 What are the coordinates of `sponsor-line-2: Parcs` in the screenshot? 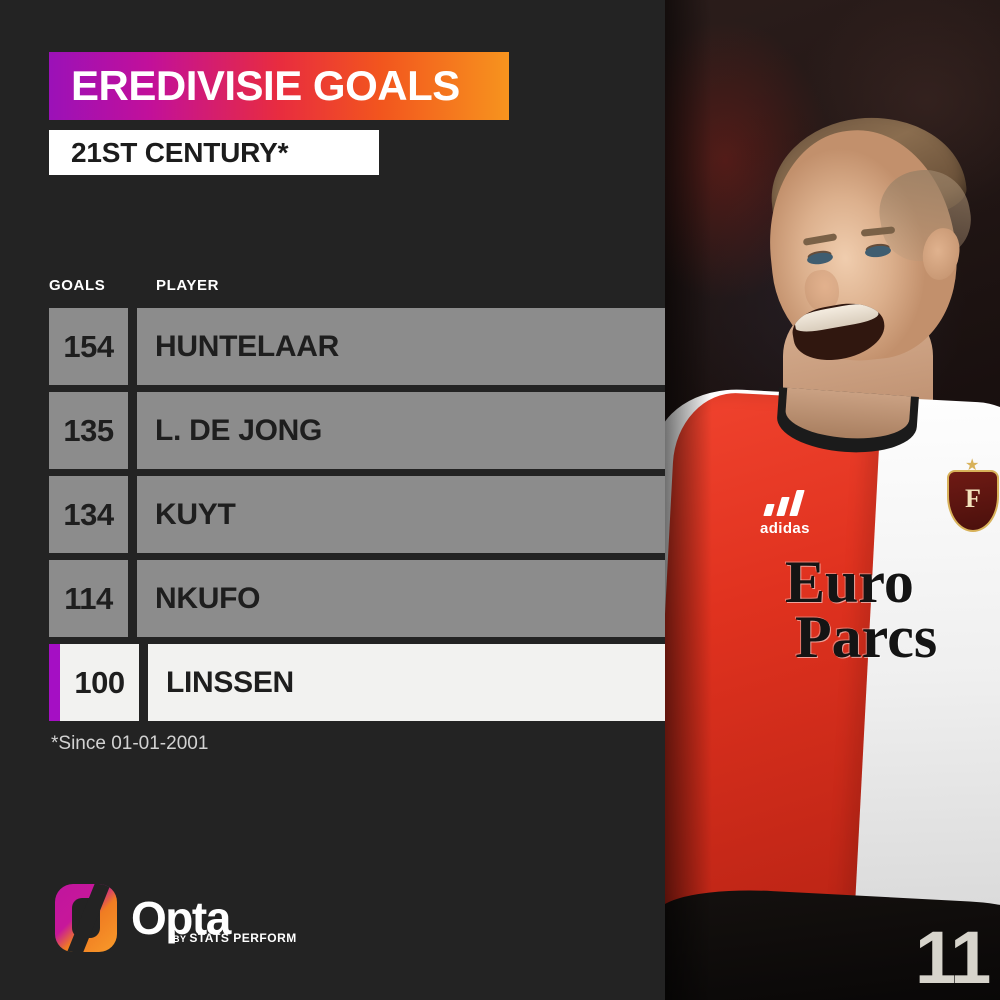 It's located at (866, 637).